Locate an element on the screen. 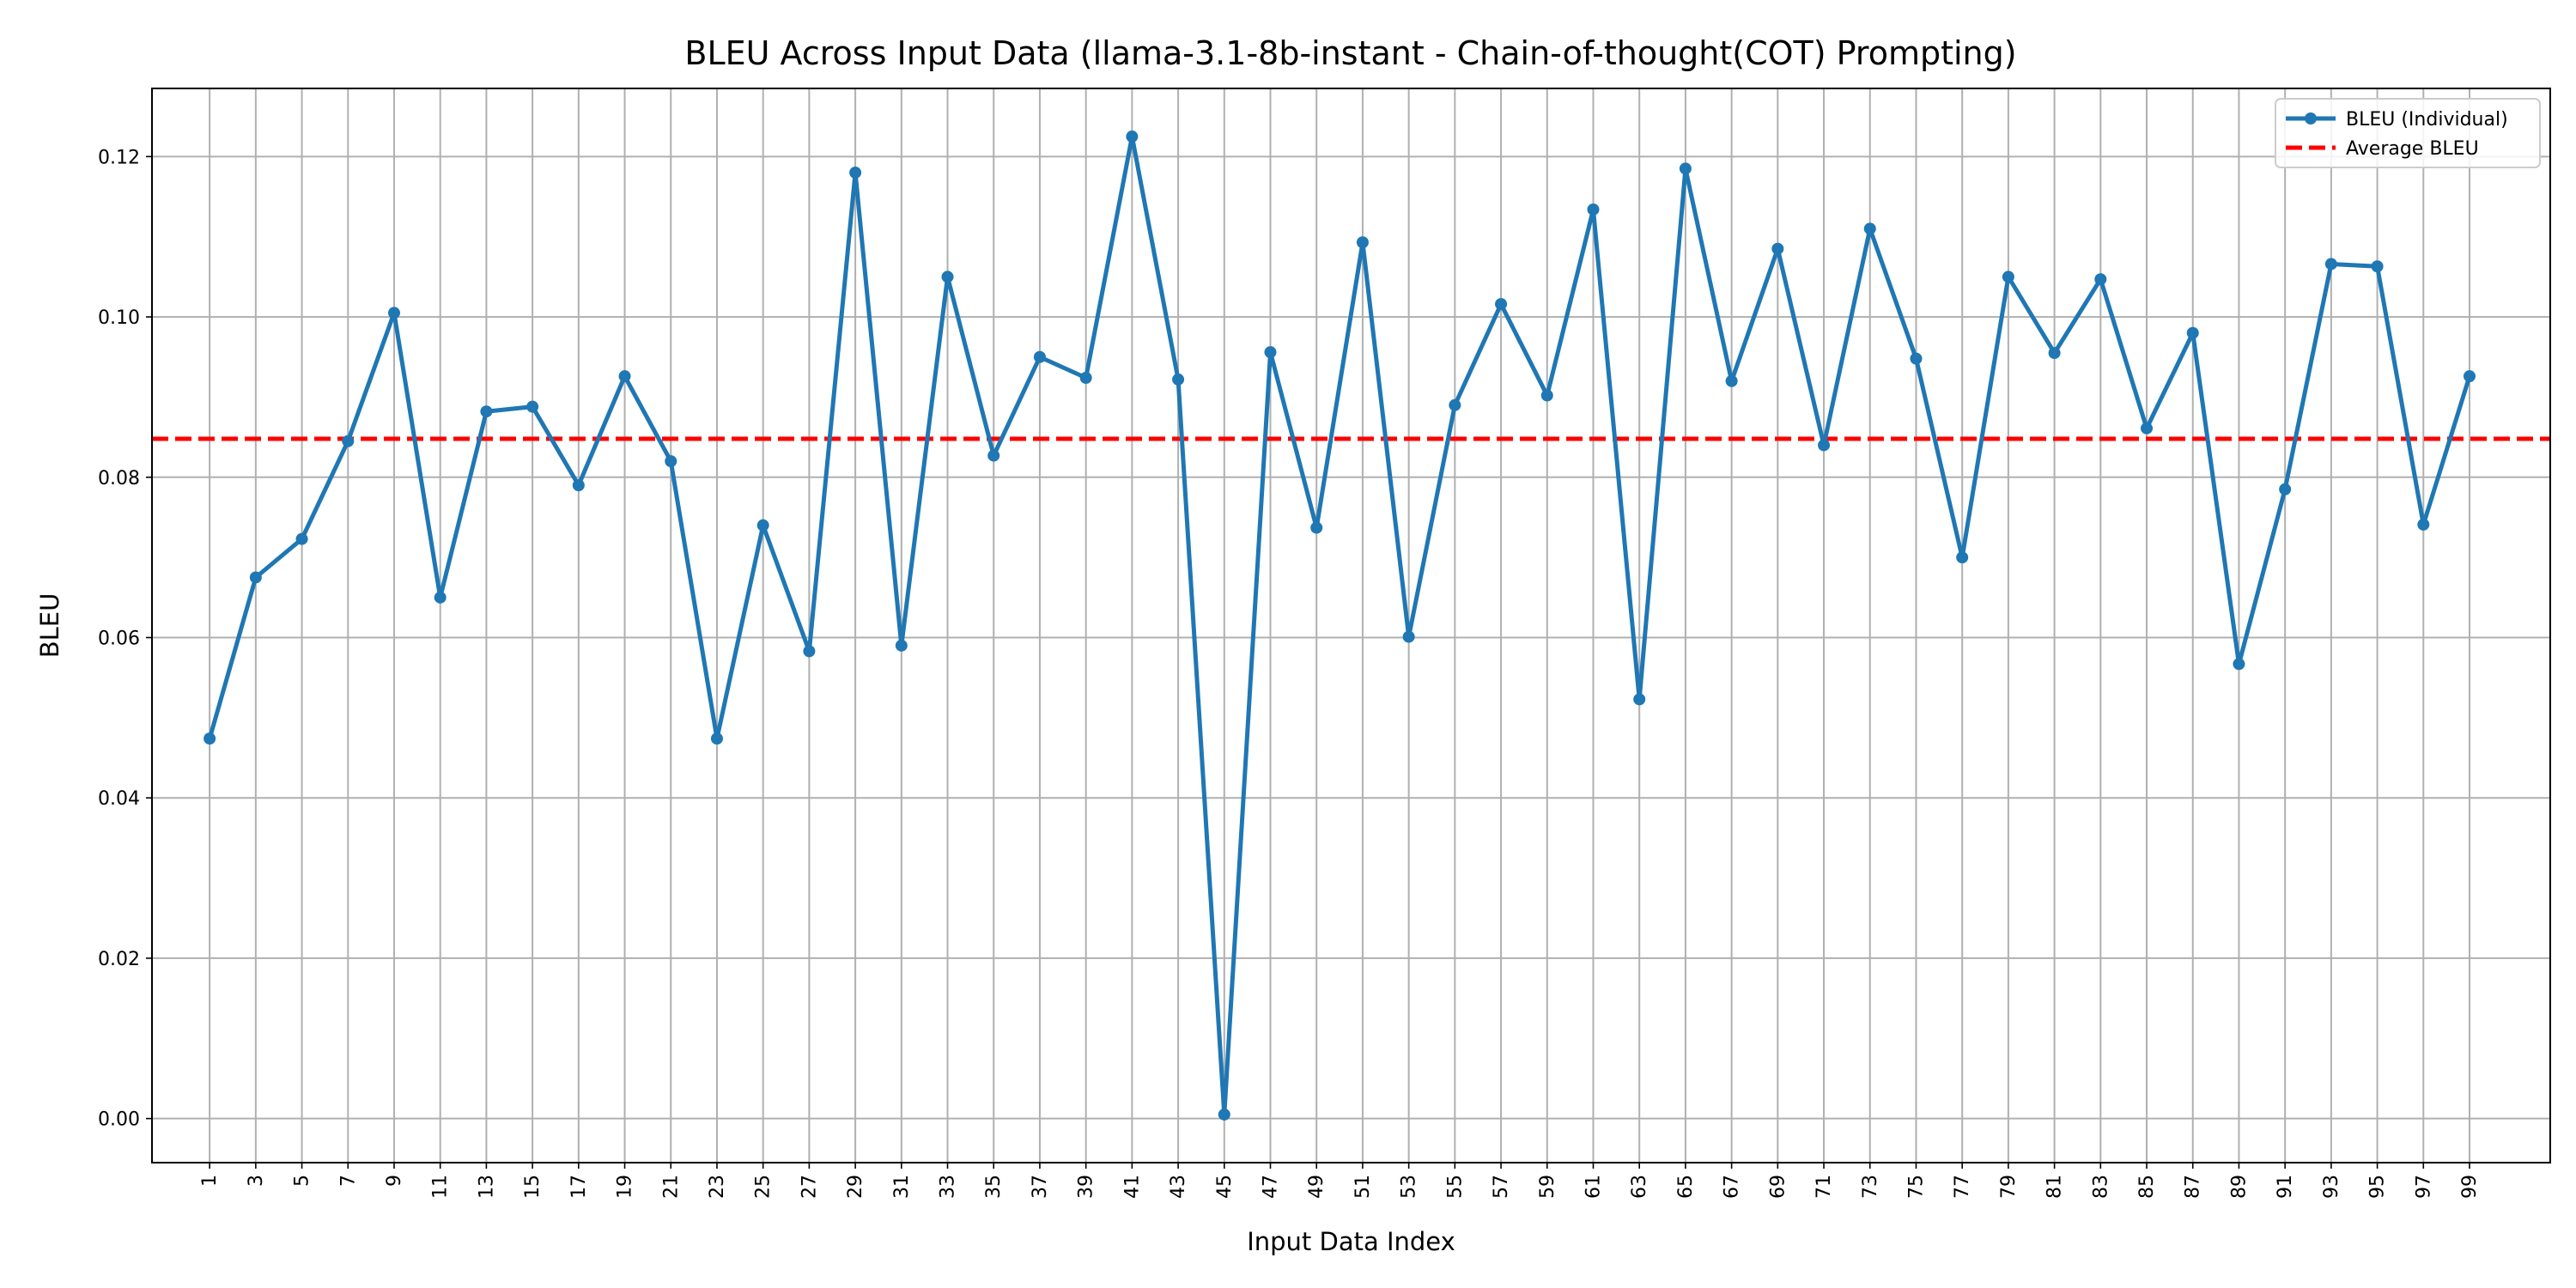 The image size is (2576, 1288). x-tick-label: 45 is located at coordinates (1225, 1187).